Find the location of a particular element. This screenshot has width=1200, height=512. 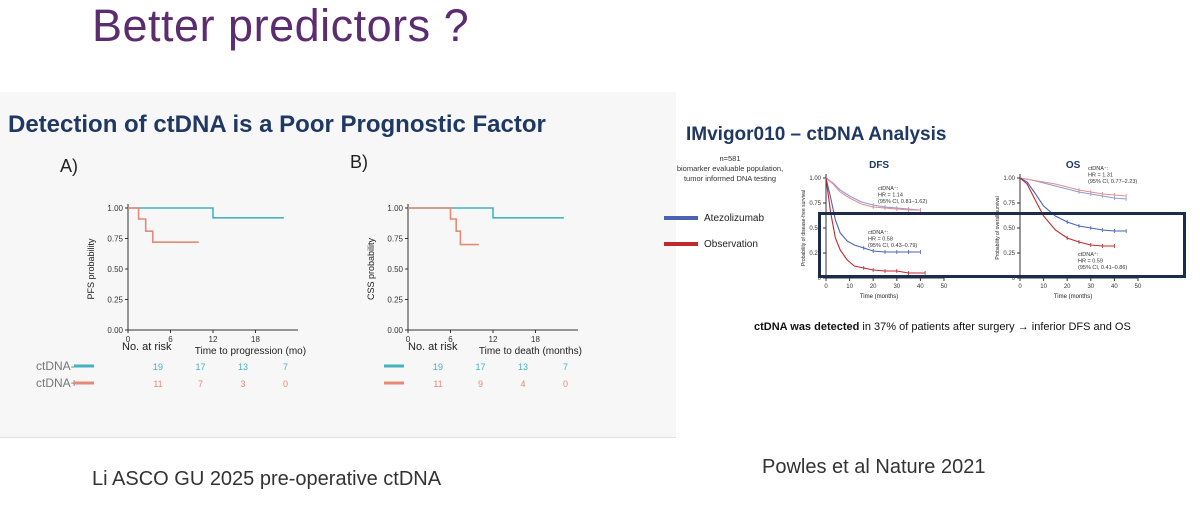

highlight-box is located at coordinates (1002, 245).